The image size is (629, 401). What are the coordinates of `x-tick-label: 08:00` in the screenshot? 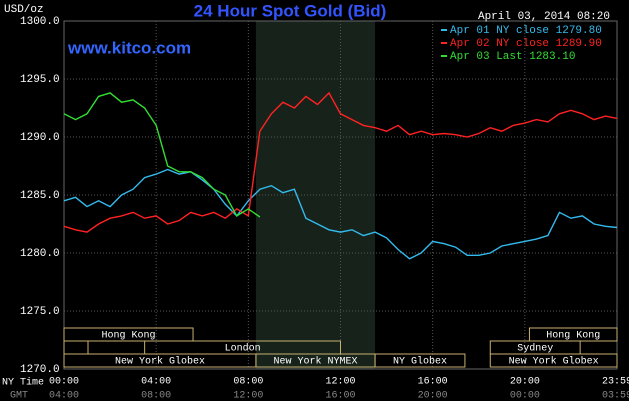 It's located at (248, 382).